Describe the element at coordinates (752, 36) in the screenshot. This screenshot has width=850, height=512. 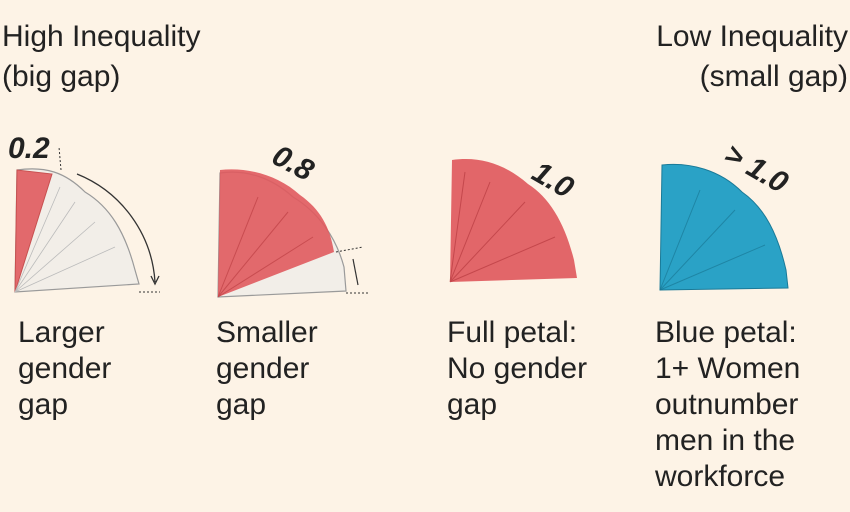
I see `header-right-title: Low Inequality` at that location.